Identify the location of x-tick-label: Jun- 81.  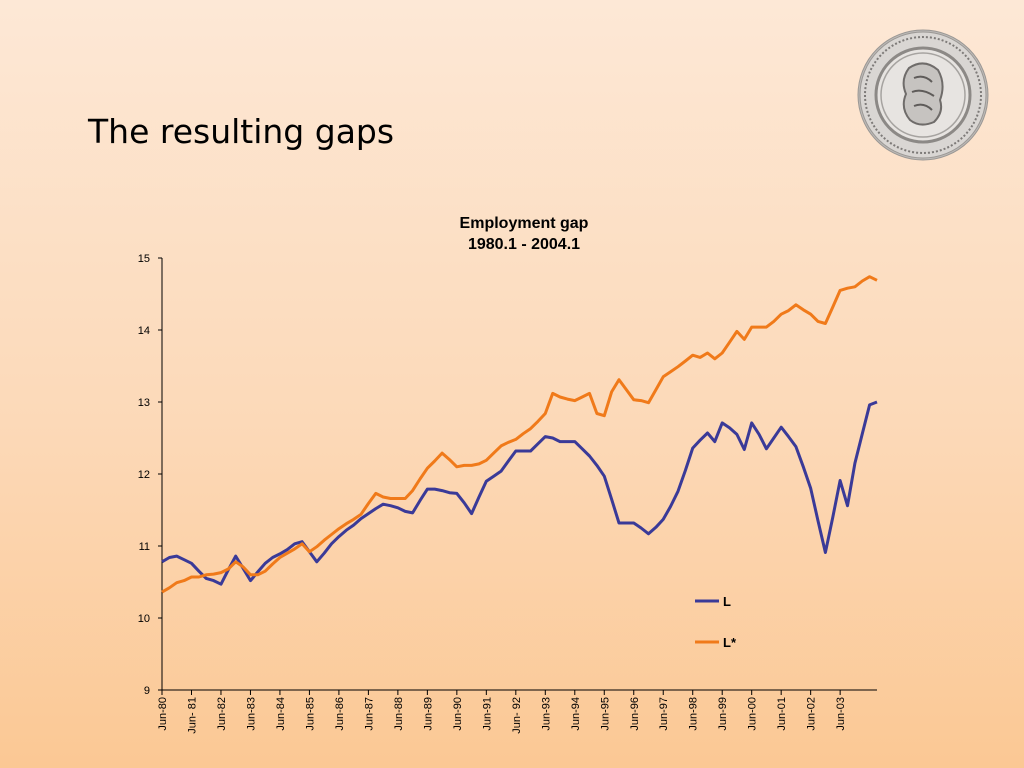
(192, 715).